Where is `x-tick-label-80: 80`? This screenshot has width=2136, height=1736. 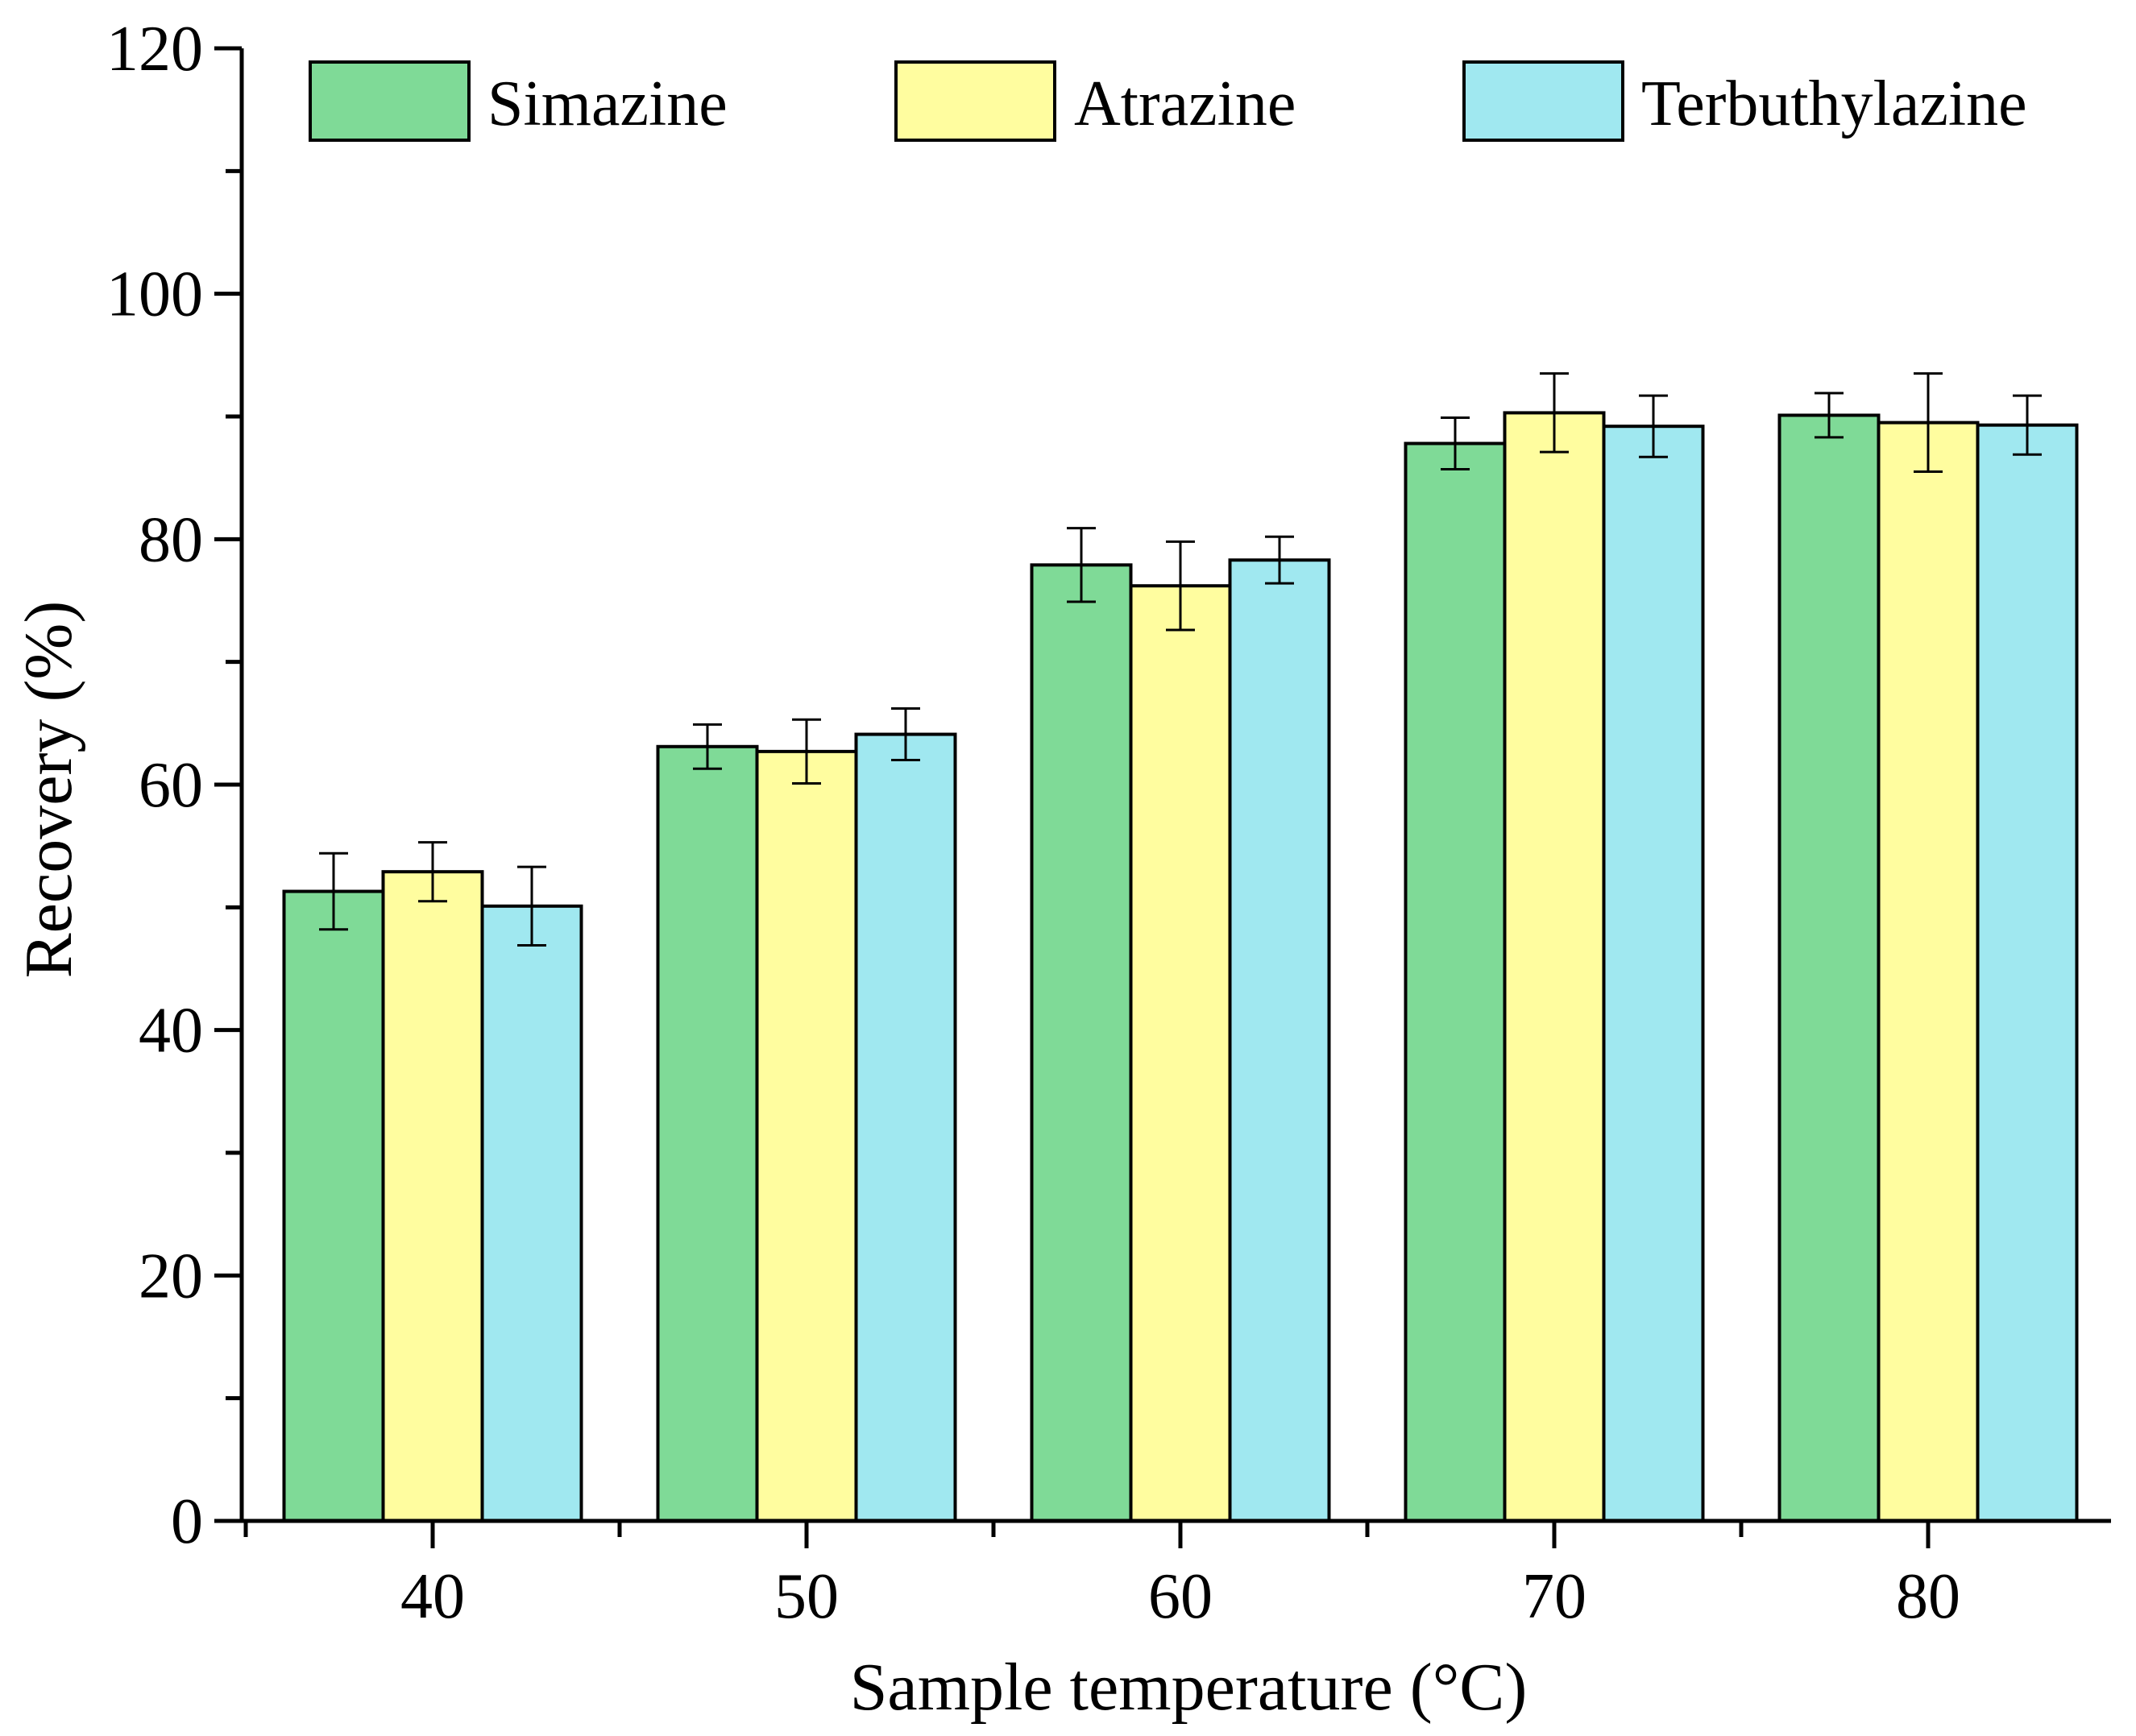 x-tick-label-80: 80 is located at coordinates (1928, 1596).